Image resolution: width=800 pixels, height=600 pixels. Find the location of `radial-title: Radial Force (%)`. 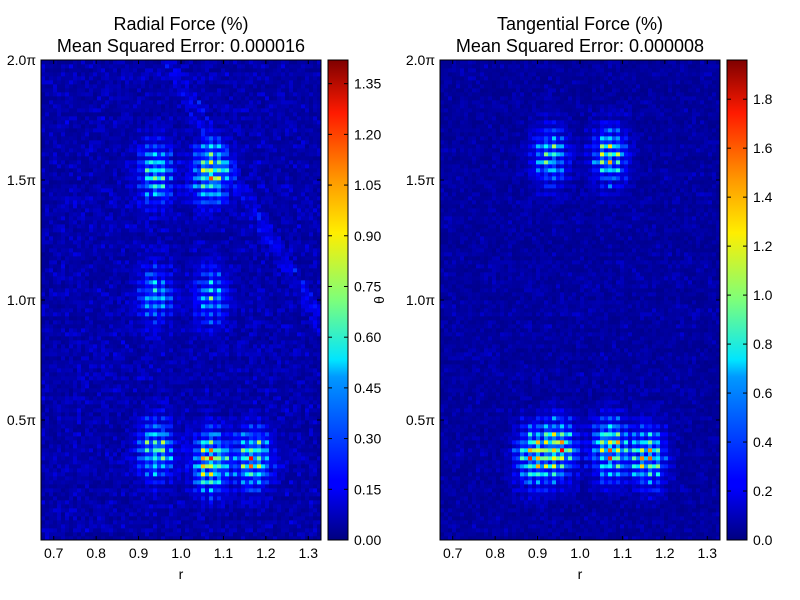

radial-title: Radial Force (%) is located at coordinates (180, 24).